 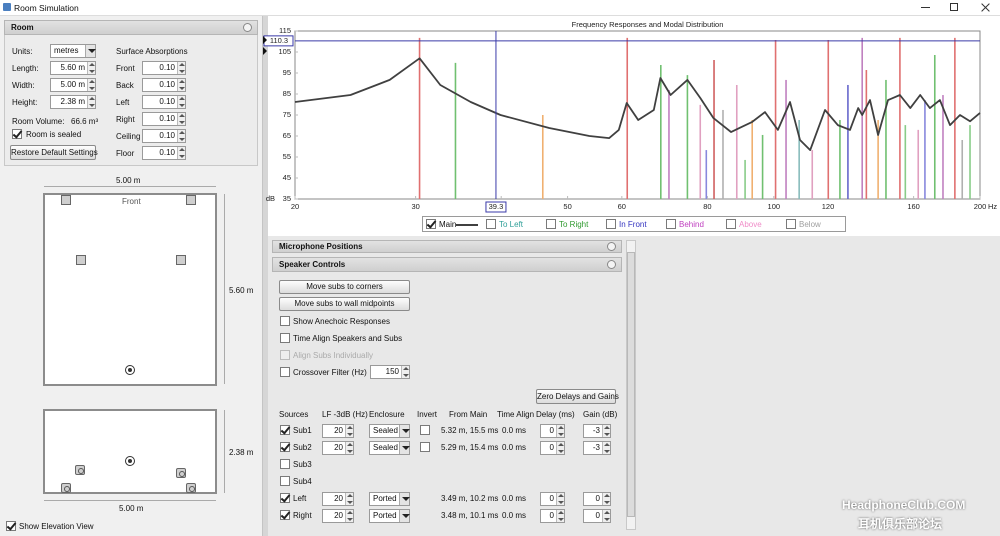 I want to click on restore-defaults-button: Restore Default Settings, so click(x=54, y=152).